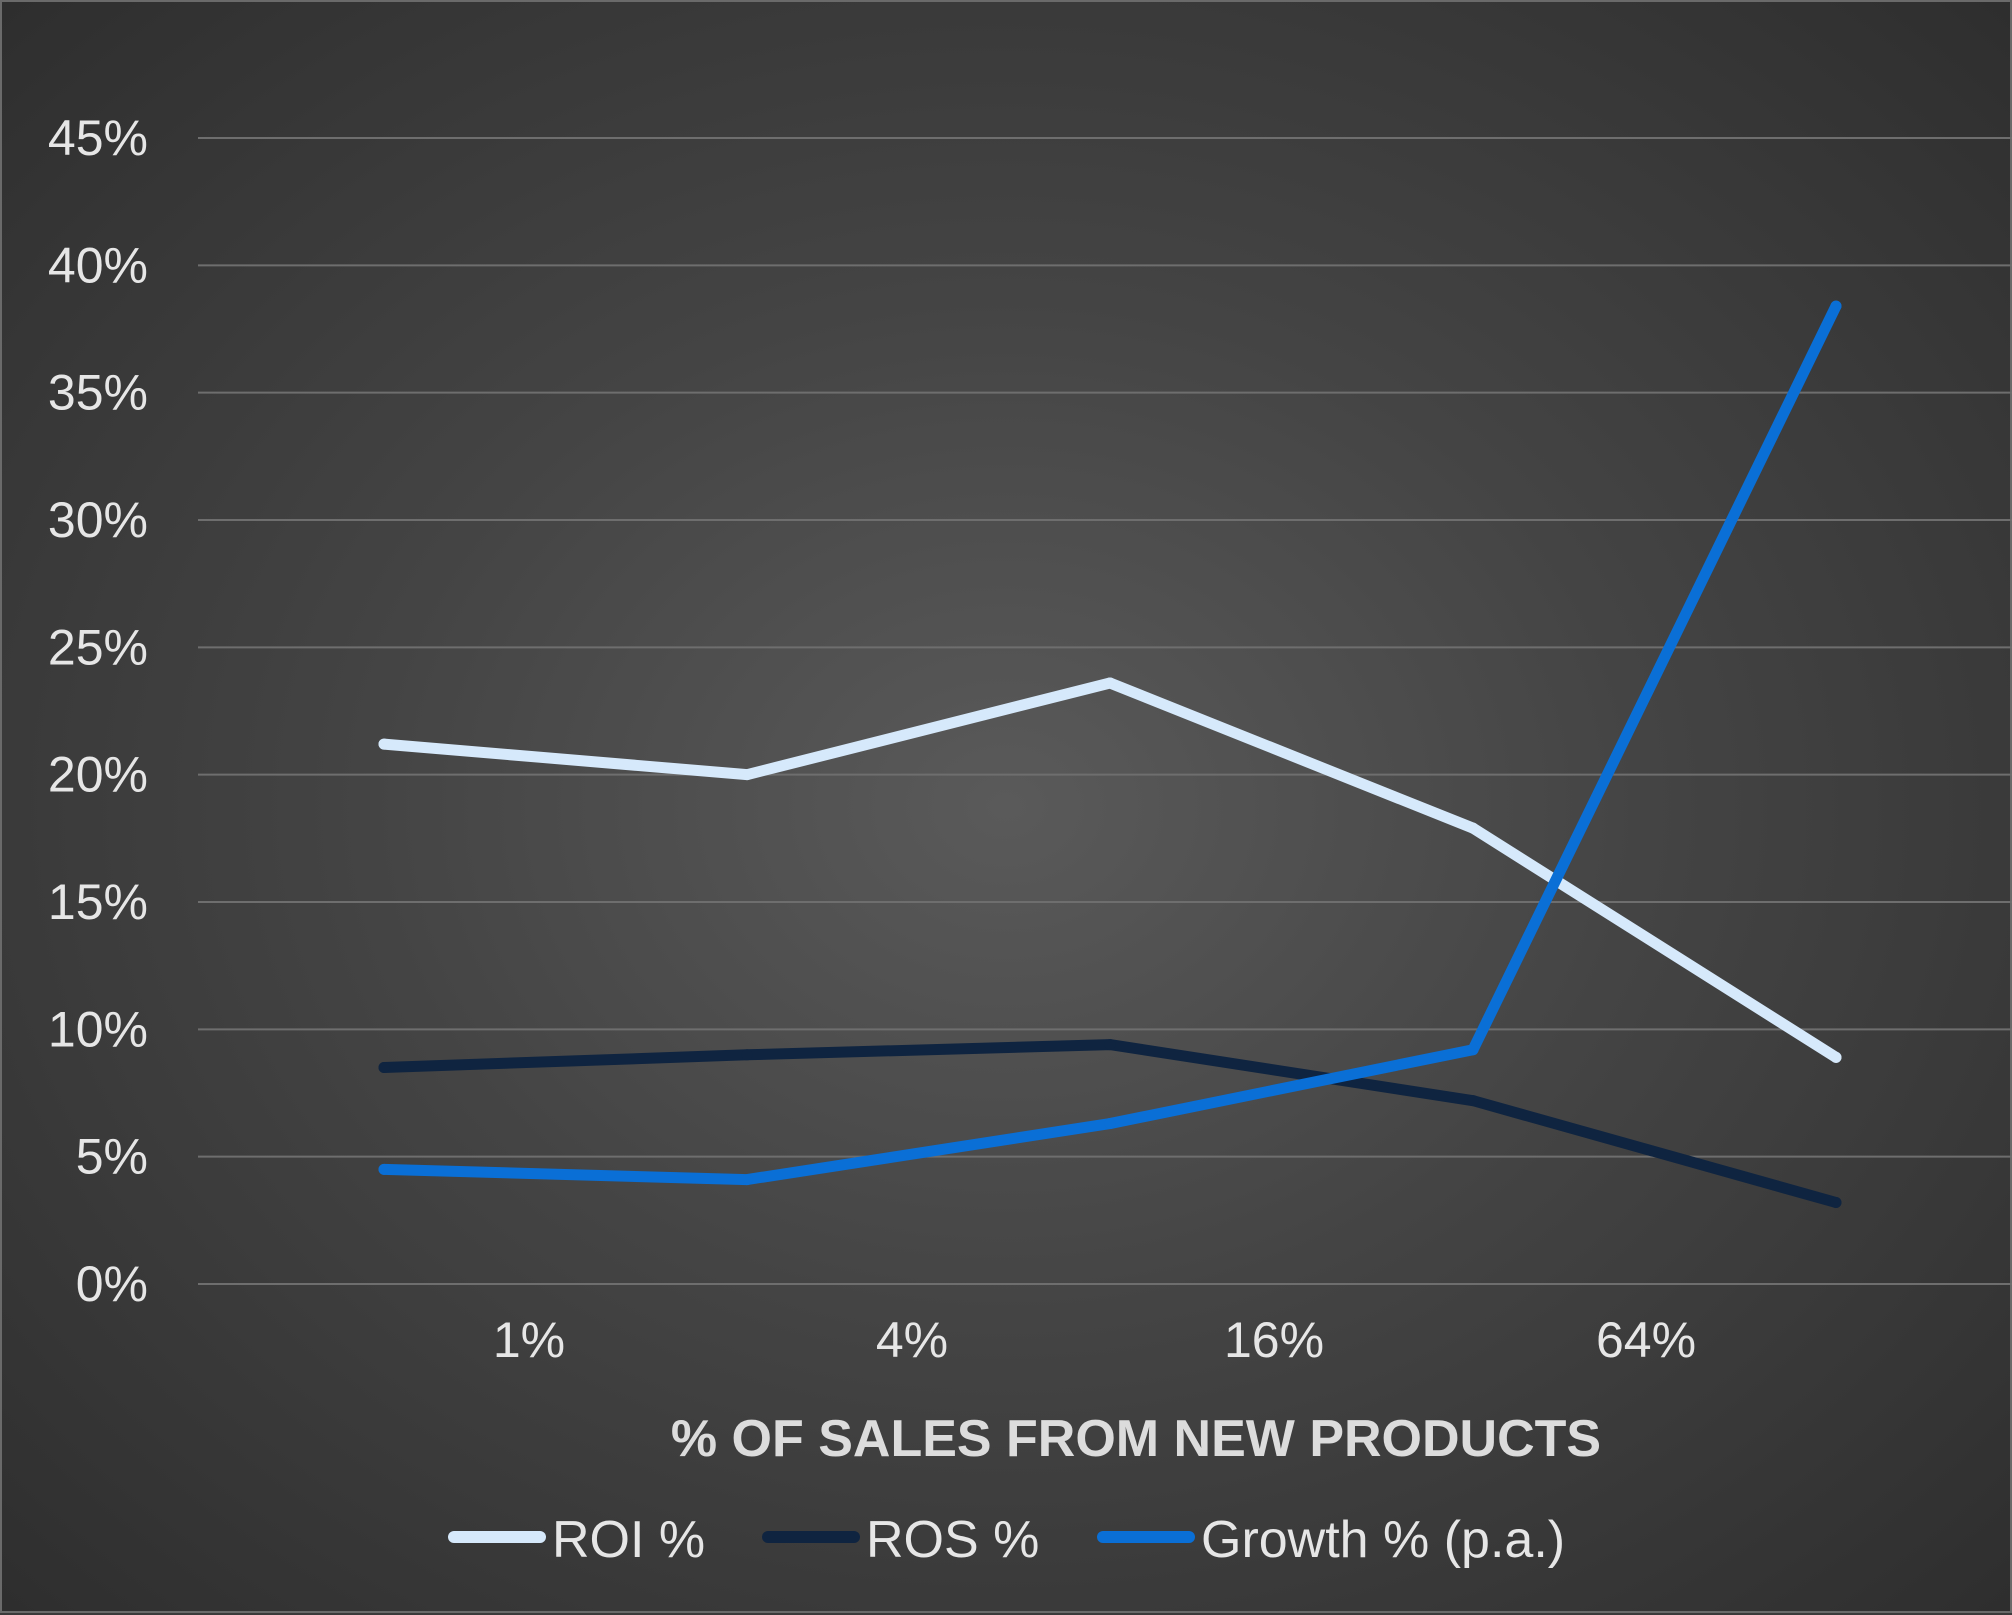 The height and width of the screenshot is (1615, 2012). I want to click on legend-label: ROS %, so click(952, 1540).